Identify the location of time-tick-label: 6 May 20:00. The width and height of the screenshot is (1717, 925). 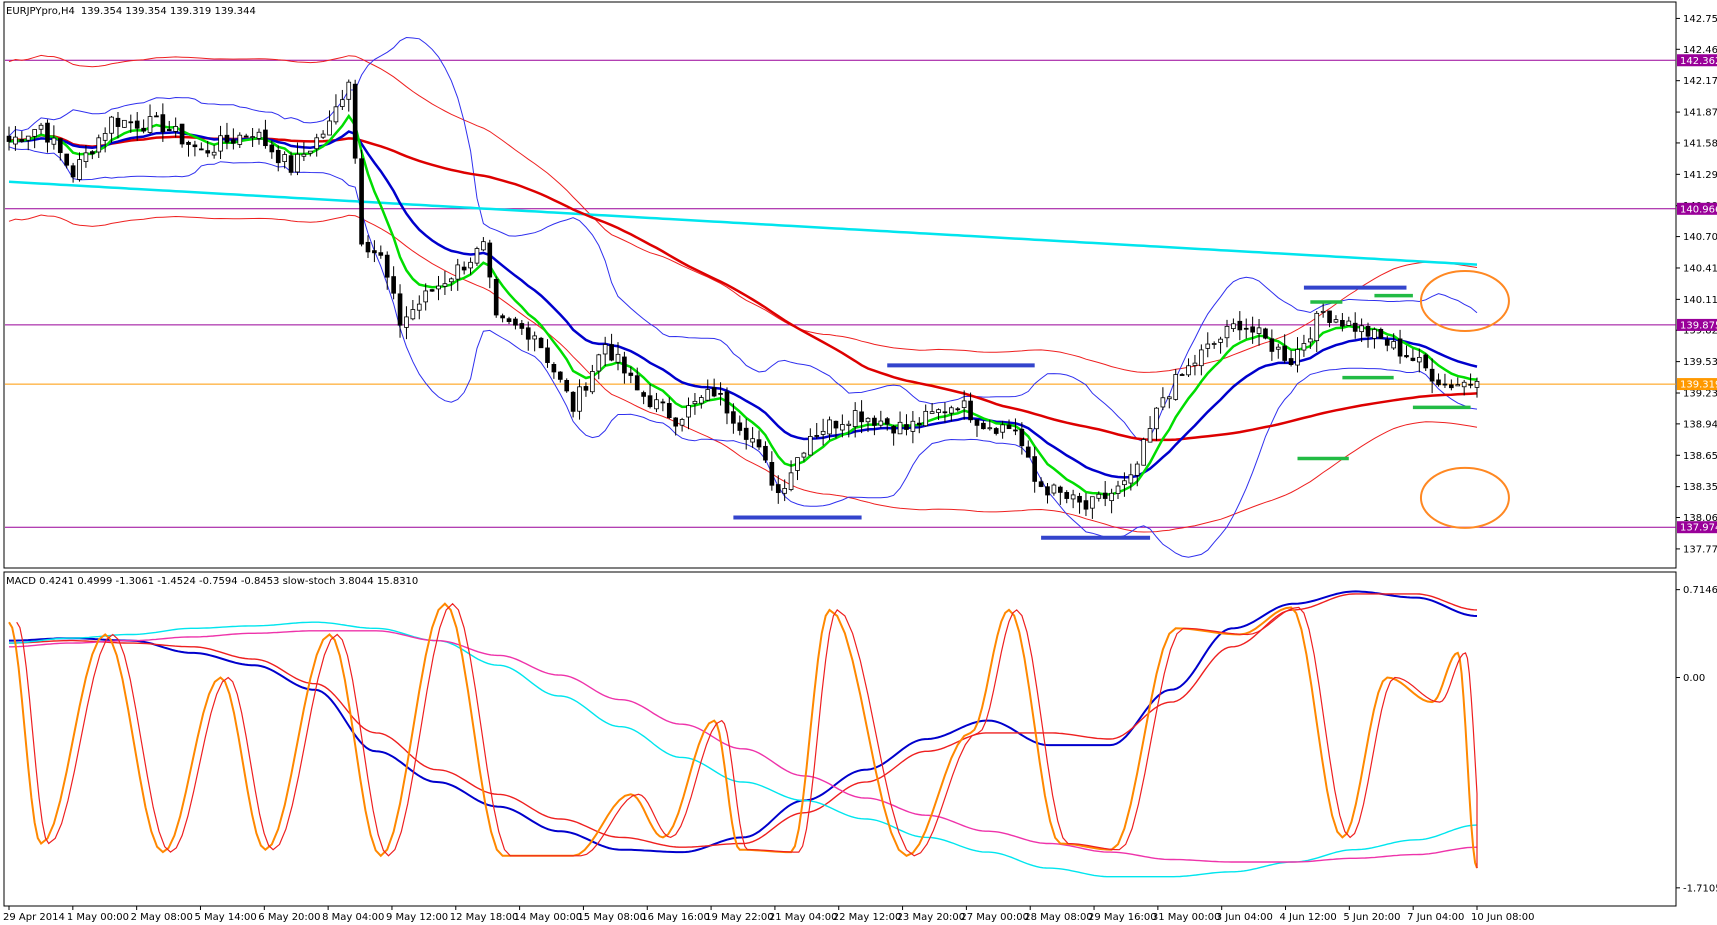
(289, 917).